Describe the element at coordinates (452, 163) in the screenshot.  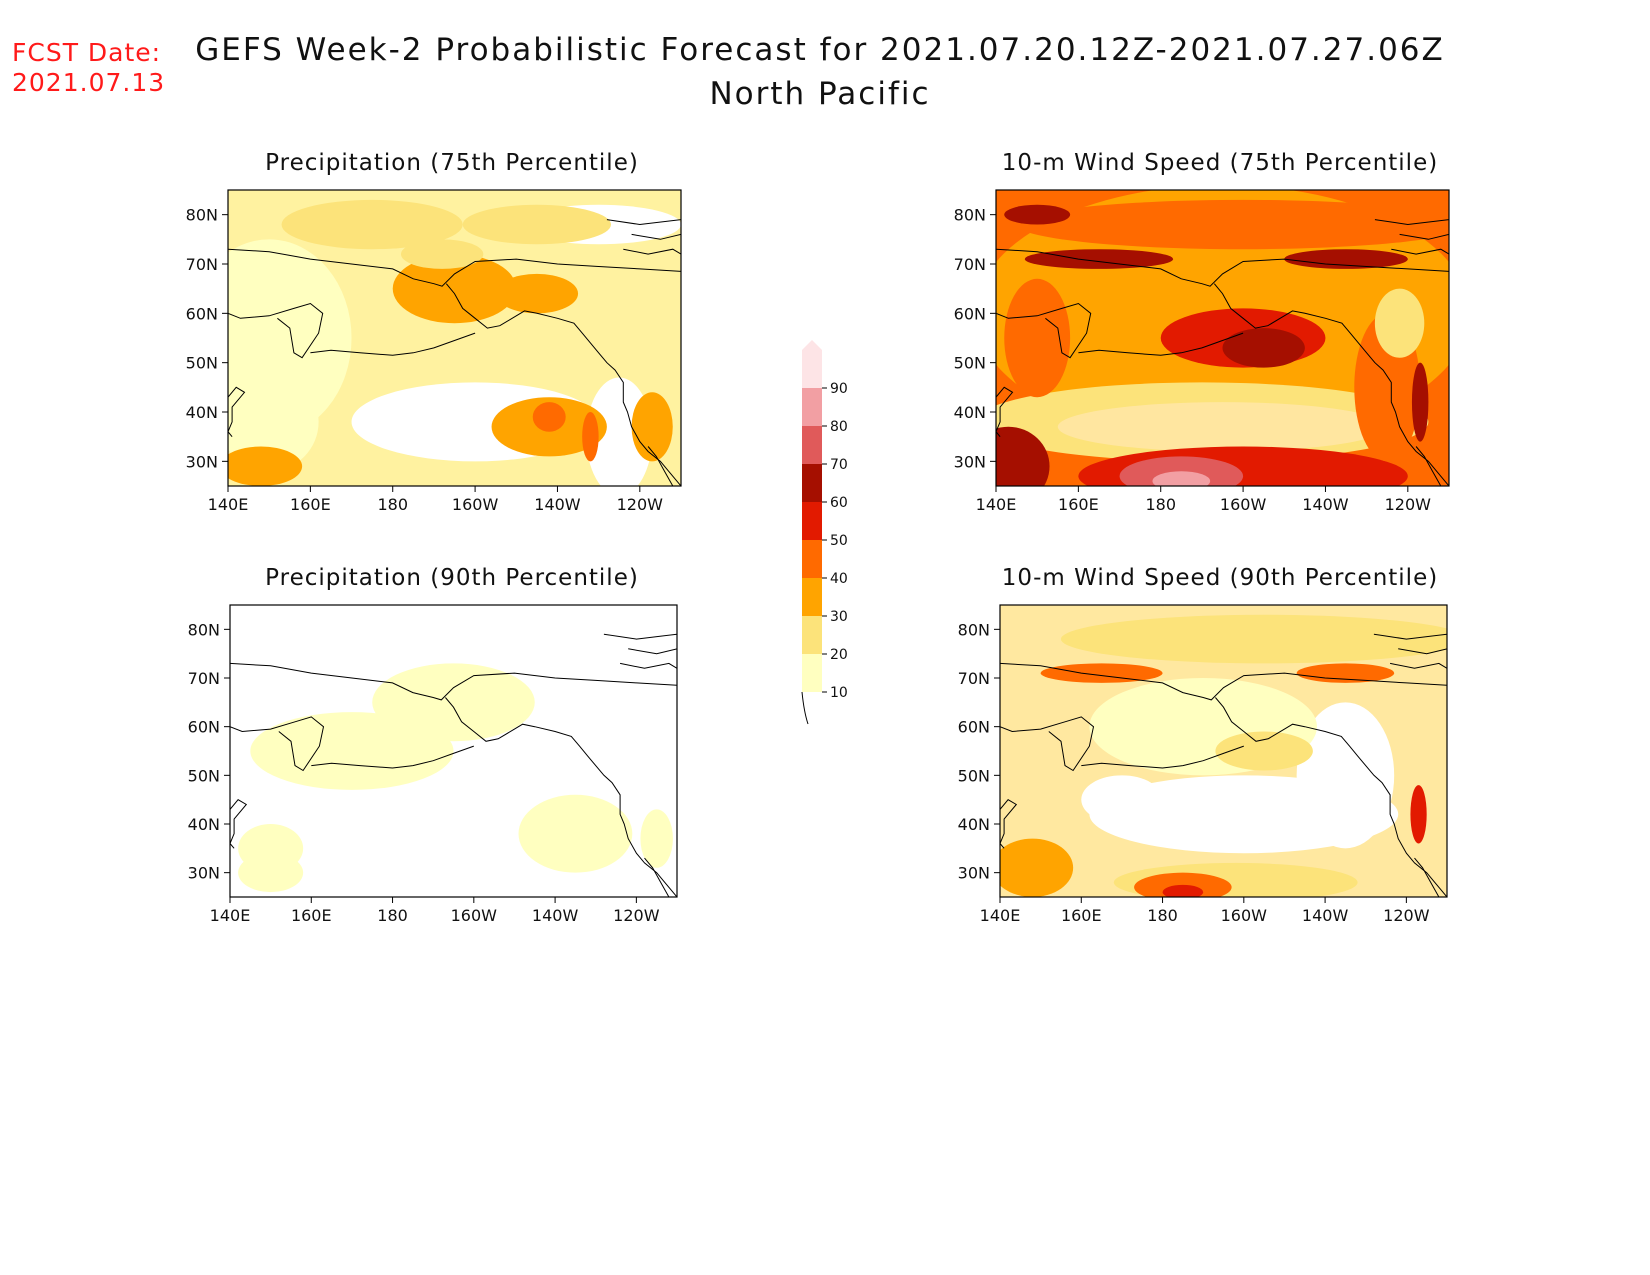
I see `panel-title-precip75: Precipitation (75th Percentile)` at that location.